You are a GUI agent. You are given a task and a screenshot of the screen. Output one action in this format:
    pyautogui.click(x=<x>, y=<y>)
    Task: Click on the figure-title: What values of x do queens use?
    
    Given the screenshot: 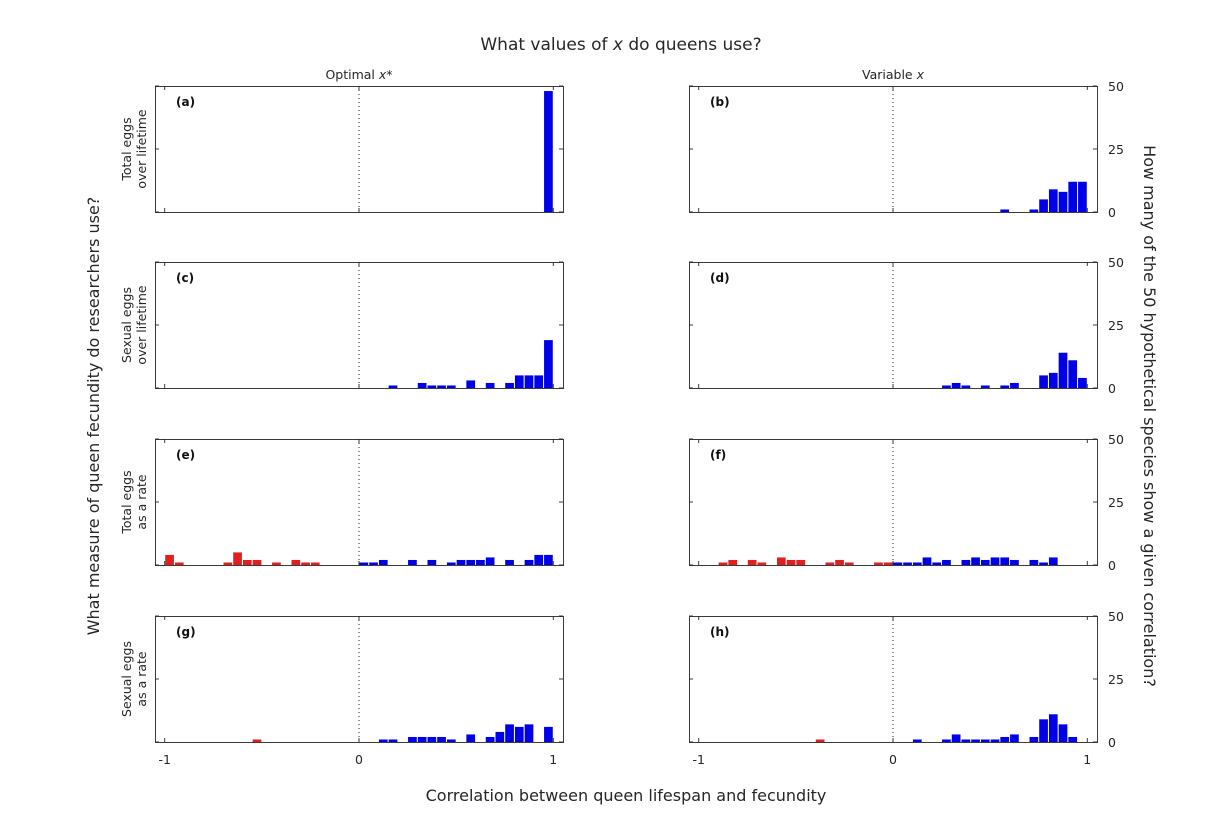 What is the action you would take?
    pyautogui.click(x=620, y=45)
    